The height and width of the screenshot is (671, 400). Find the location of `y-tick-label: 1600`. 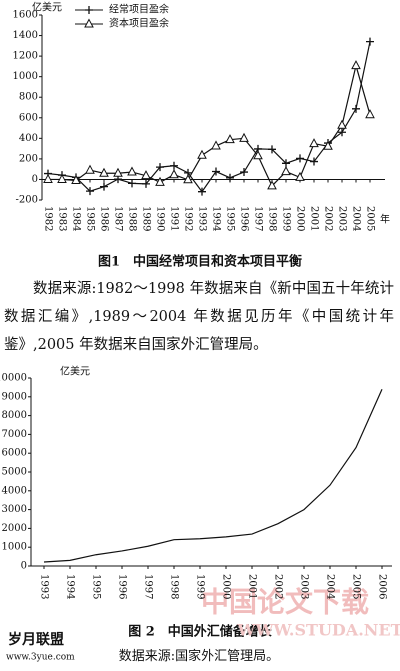

y-tick-label: 1600 is located at coordinates (25, 15).